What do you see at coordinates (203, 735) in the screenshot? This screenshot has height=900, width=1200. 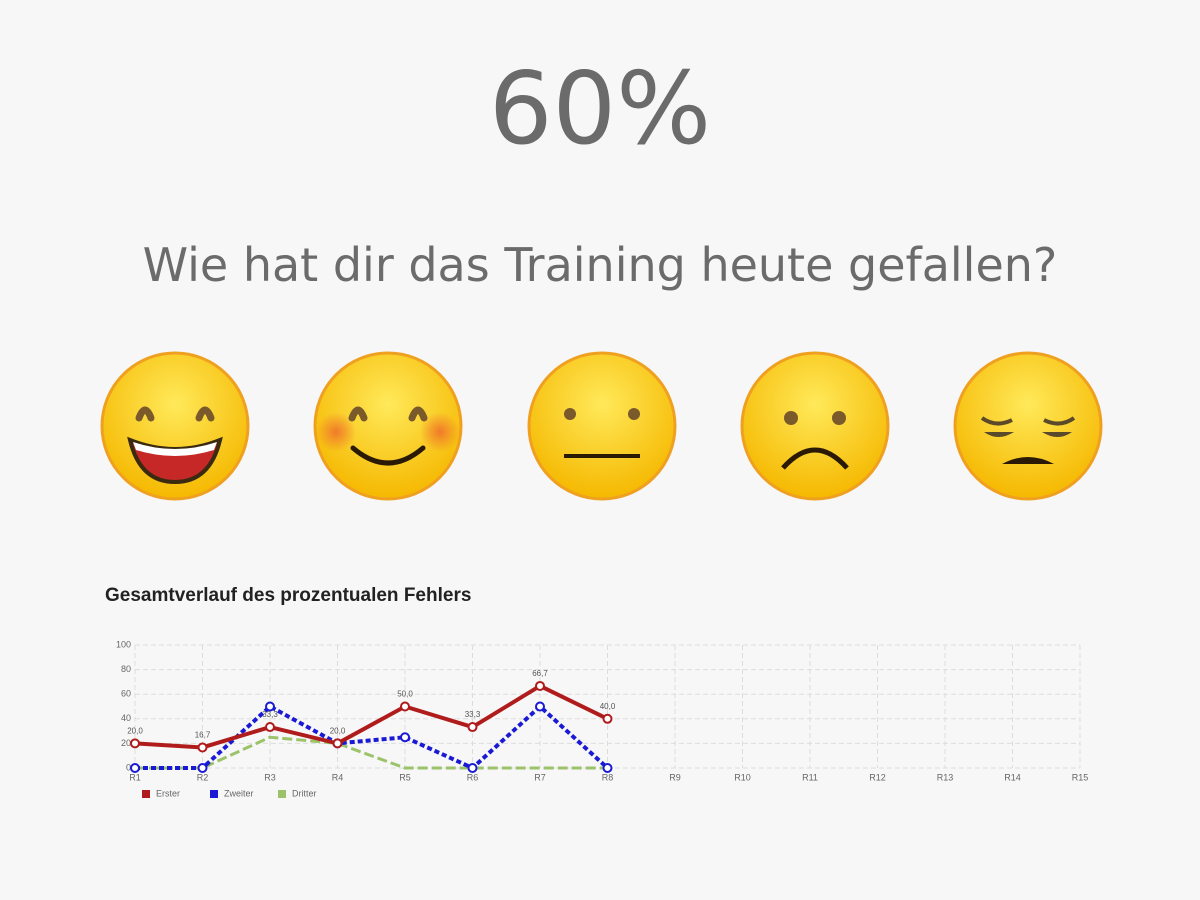 I see `data-label: 16,7` at bounding box center [203, 735].